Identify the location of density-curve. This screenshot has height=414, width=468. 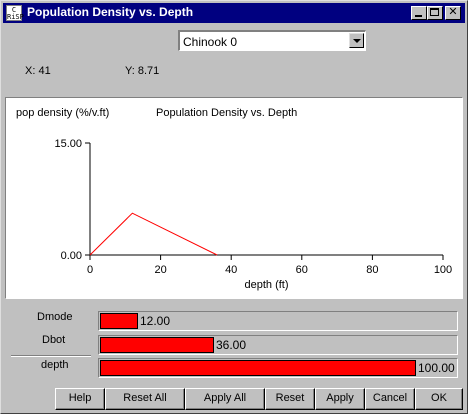
(153, 234).